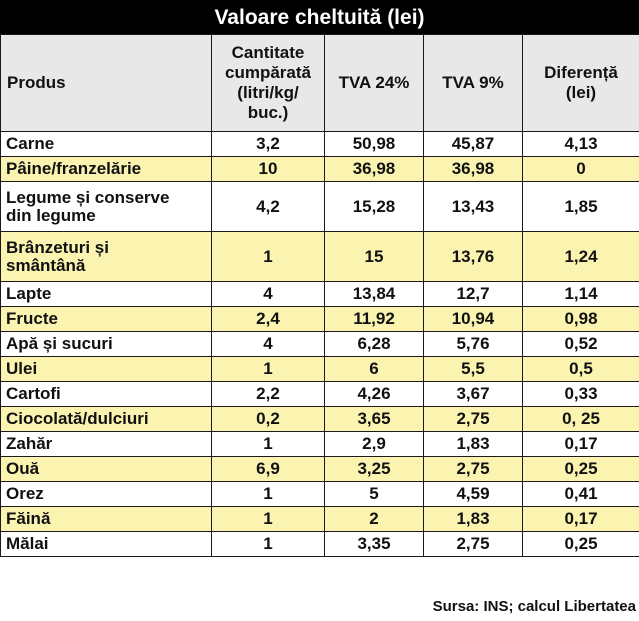 This screenshot has width=639, height=621. I want to click on header-diferenta: Diferență (lei), so click(580, 83).